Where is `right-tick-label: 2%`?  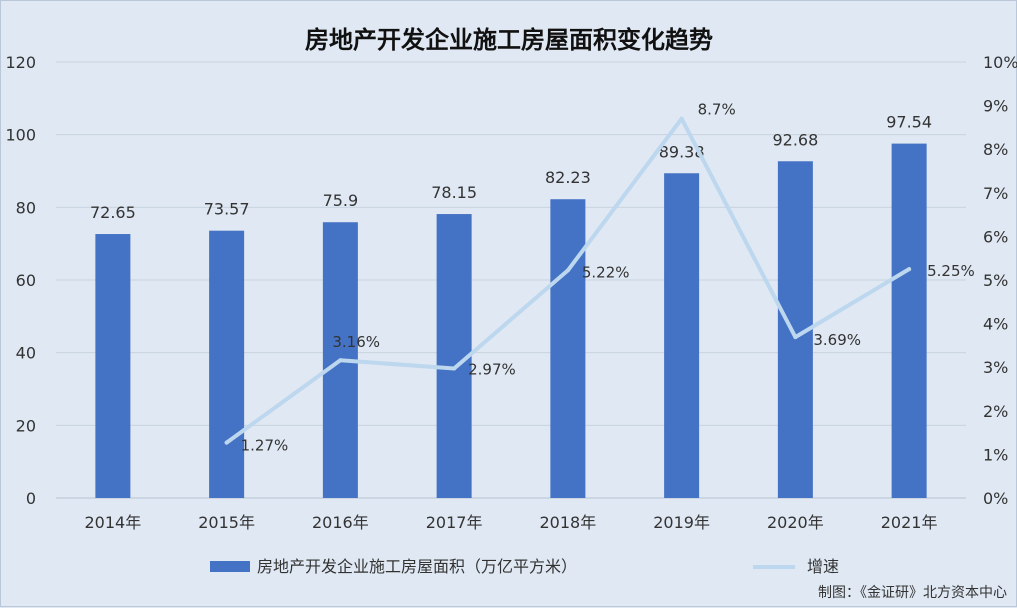
right-tick-label: 2% is located at coordinates (995, 411).